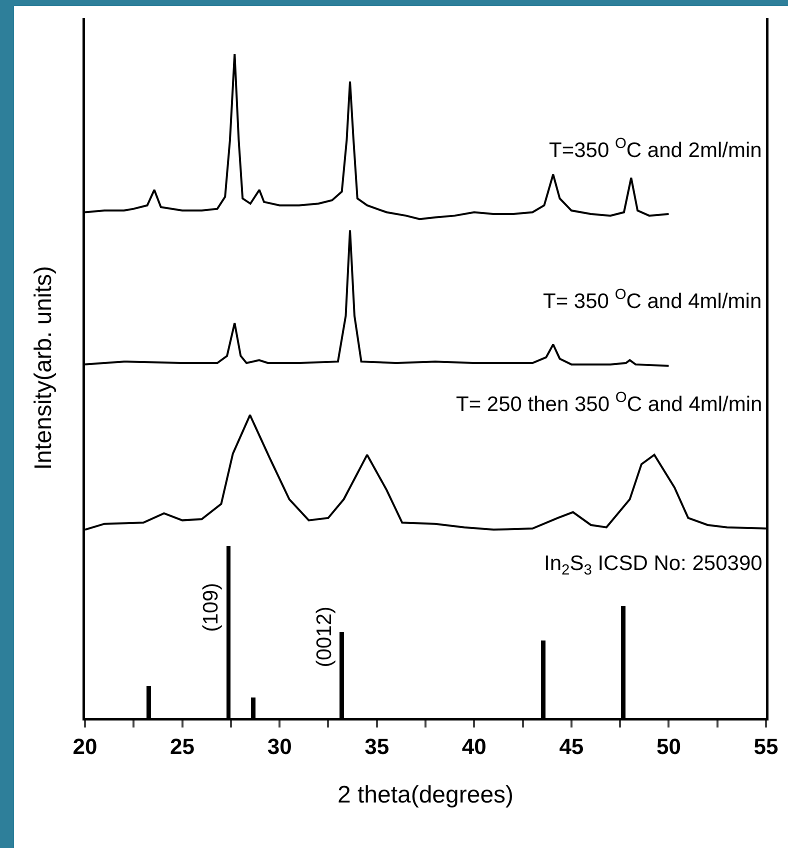 Image resolution: width=788 pixels, height=848 pixels. Describe the element at coordinates (44, 368) in the screenshot. I see `y-axis-title: Intensity(arb. units)` at that location.